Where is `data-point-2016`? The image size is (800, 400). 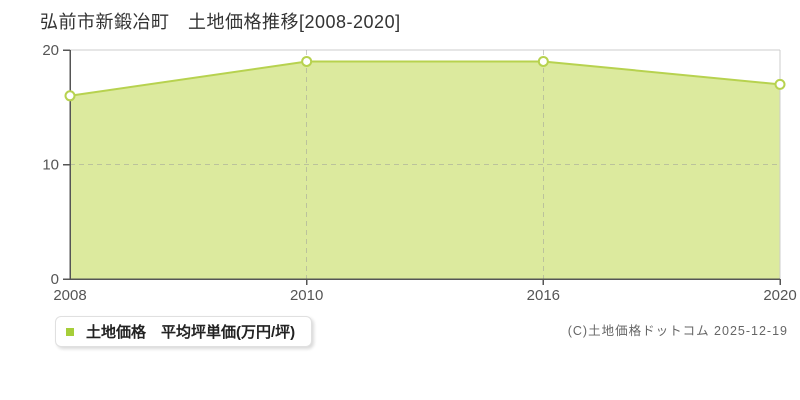 data-point-2016 is located at coordinates (543, 61).